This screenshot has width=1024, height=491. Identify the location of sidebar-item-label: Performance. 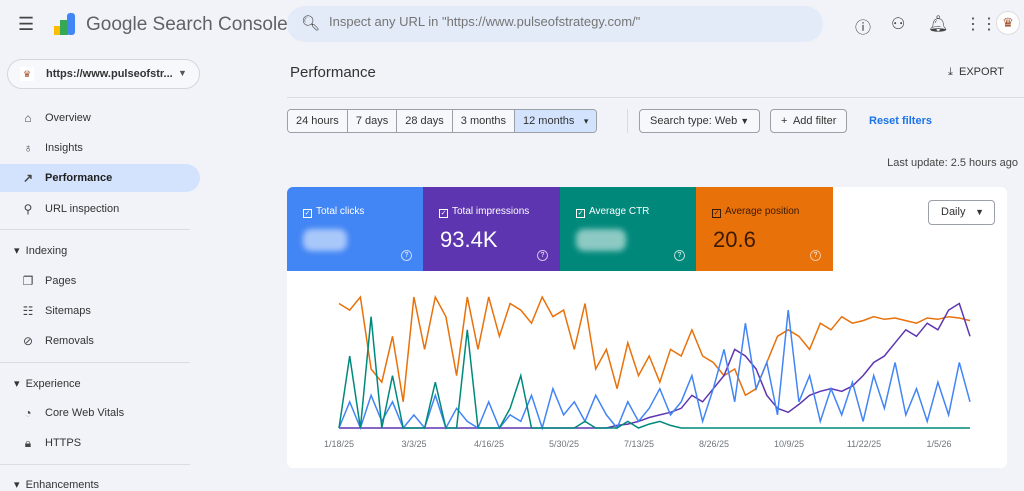
(79, 178).